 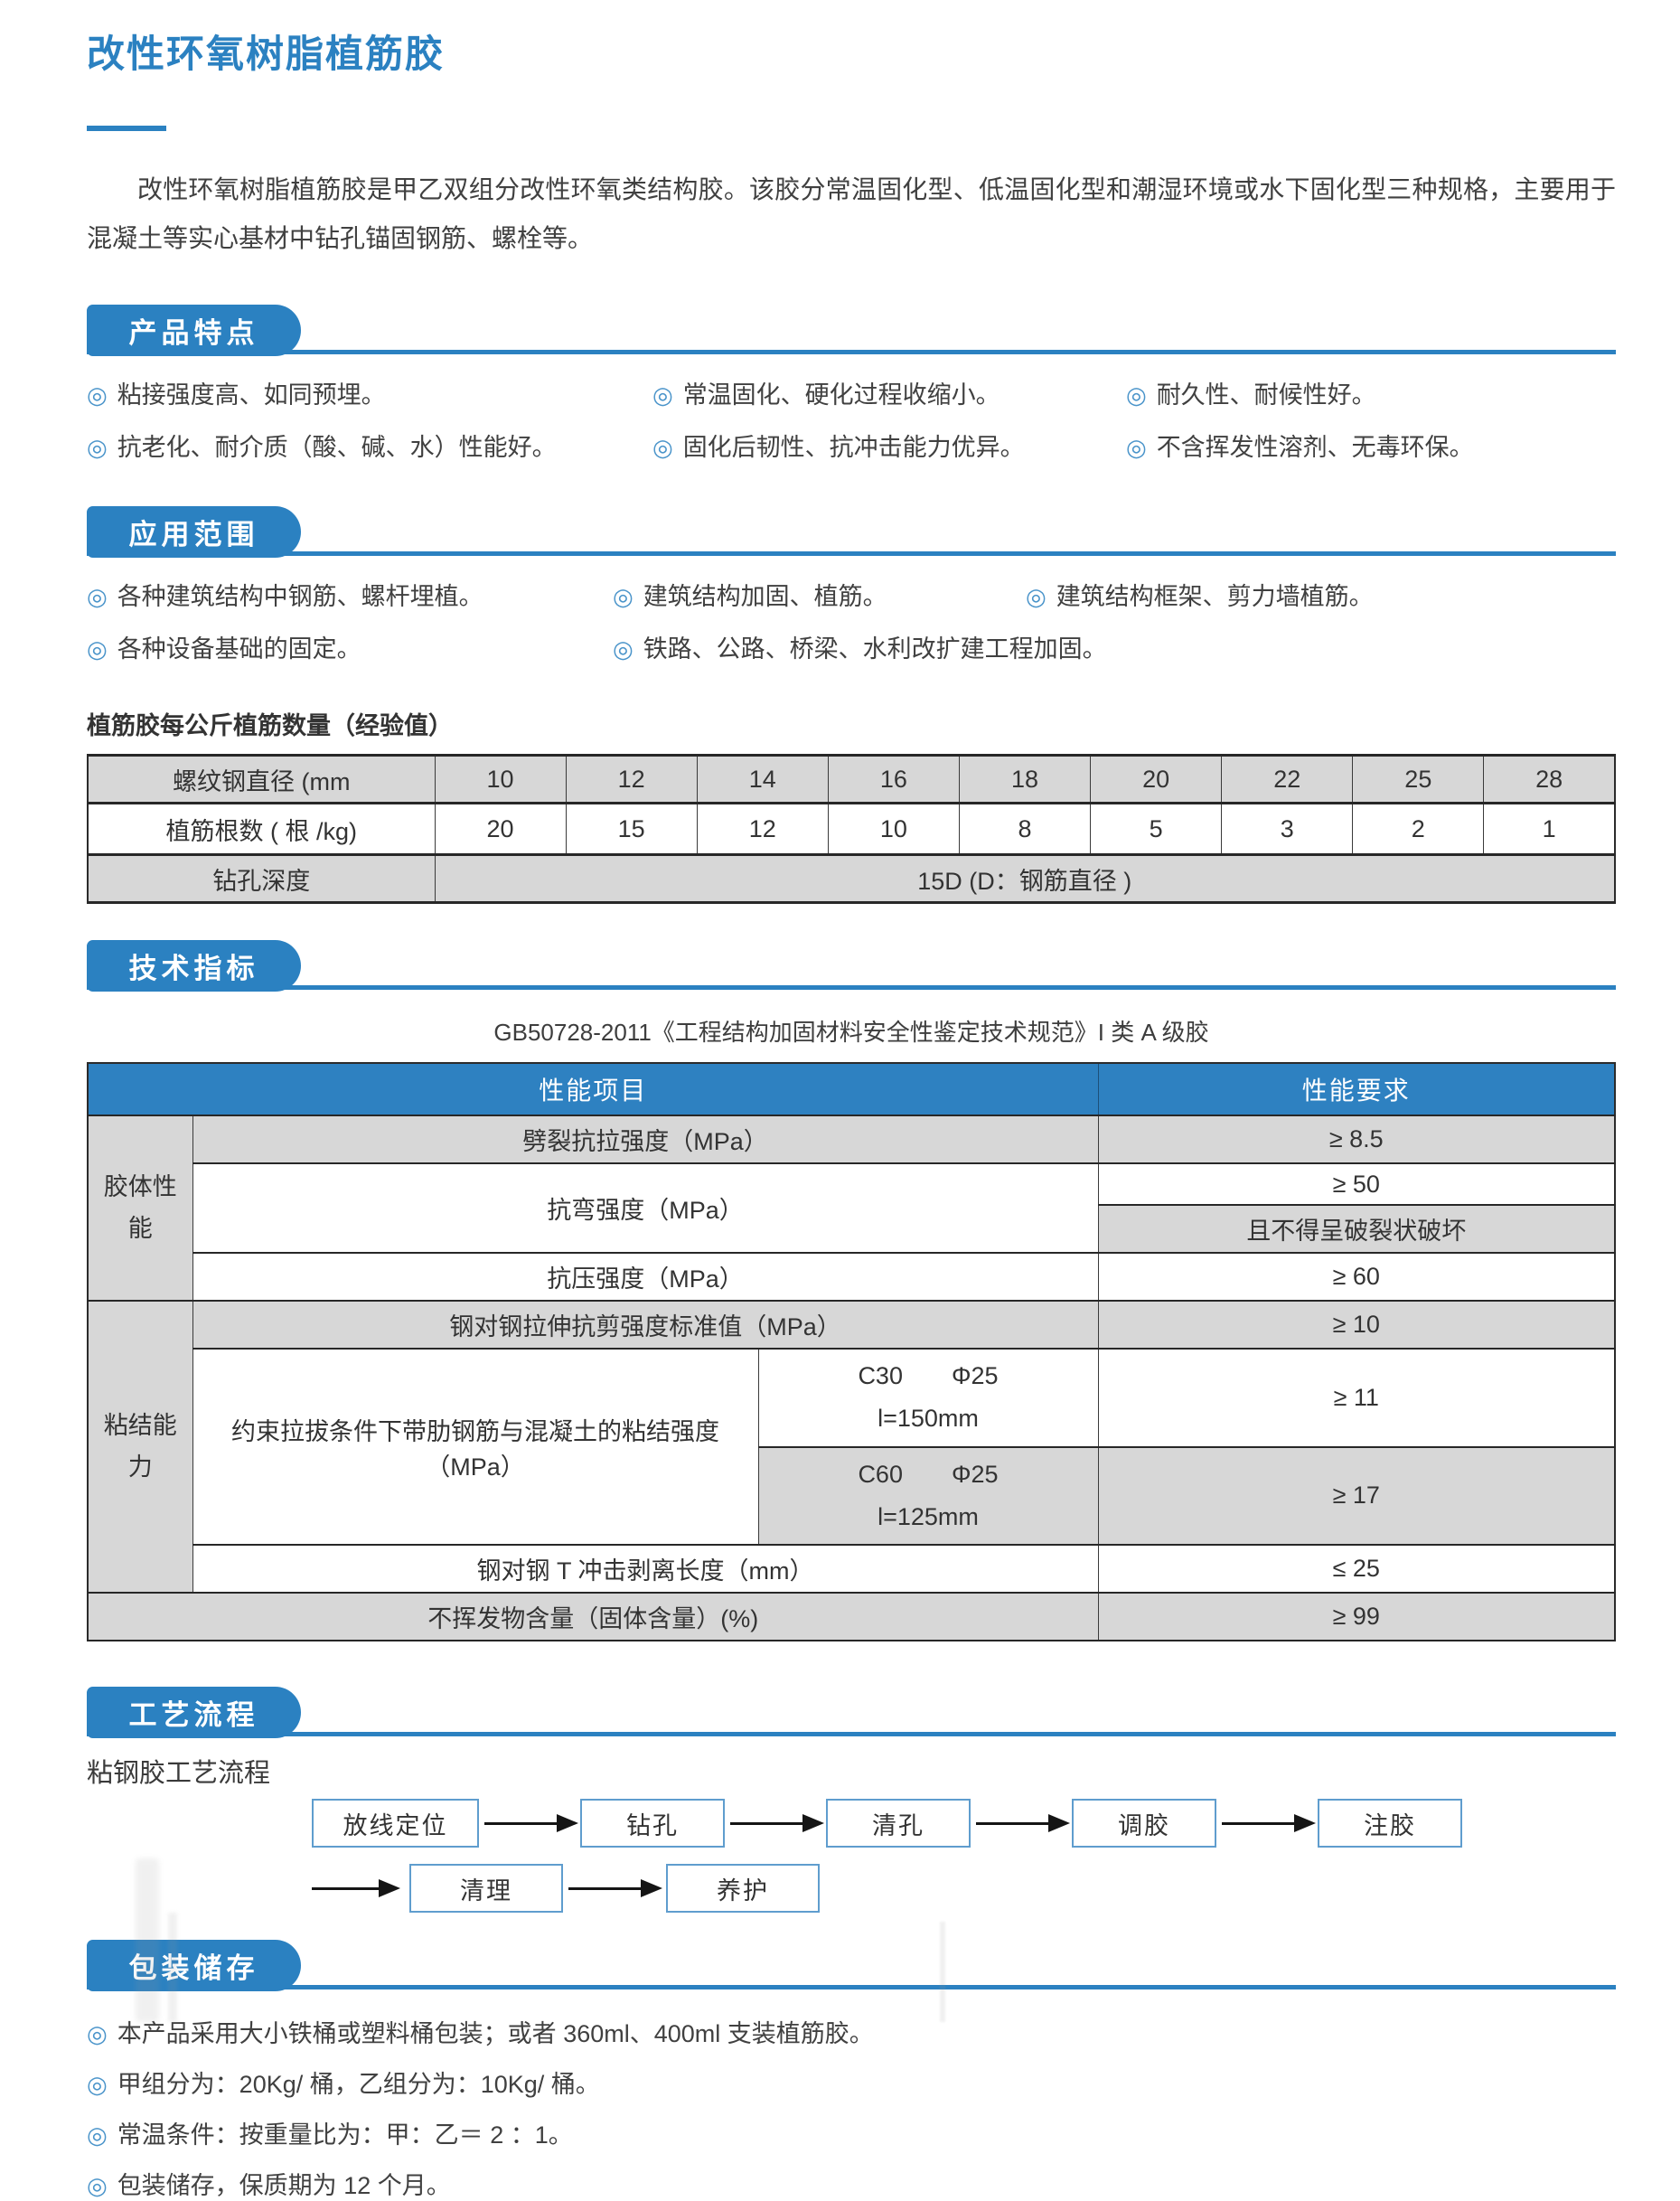 What do you see at coordinates (929, 1419) in the screenshot?
I see `condition-line: l=150mm` at bounding box center [929, 1419].